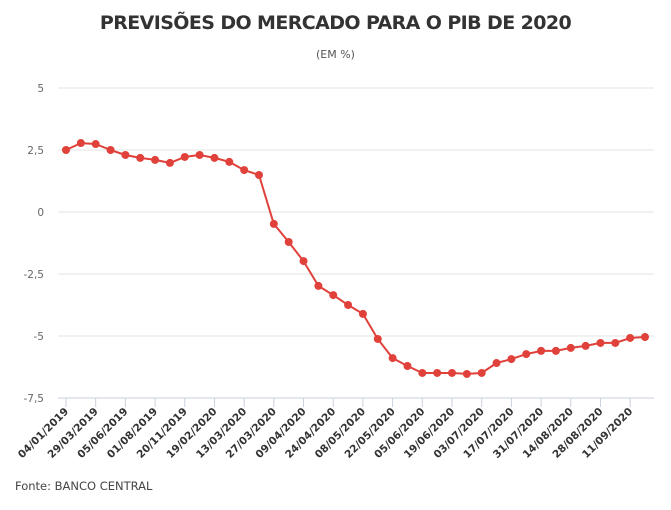 This screenshot has height=510, width=671. Describe the element at coordinates (34, 399) in the screenshot. I see `y-tick-label: -7,5` at that location.